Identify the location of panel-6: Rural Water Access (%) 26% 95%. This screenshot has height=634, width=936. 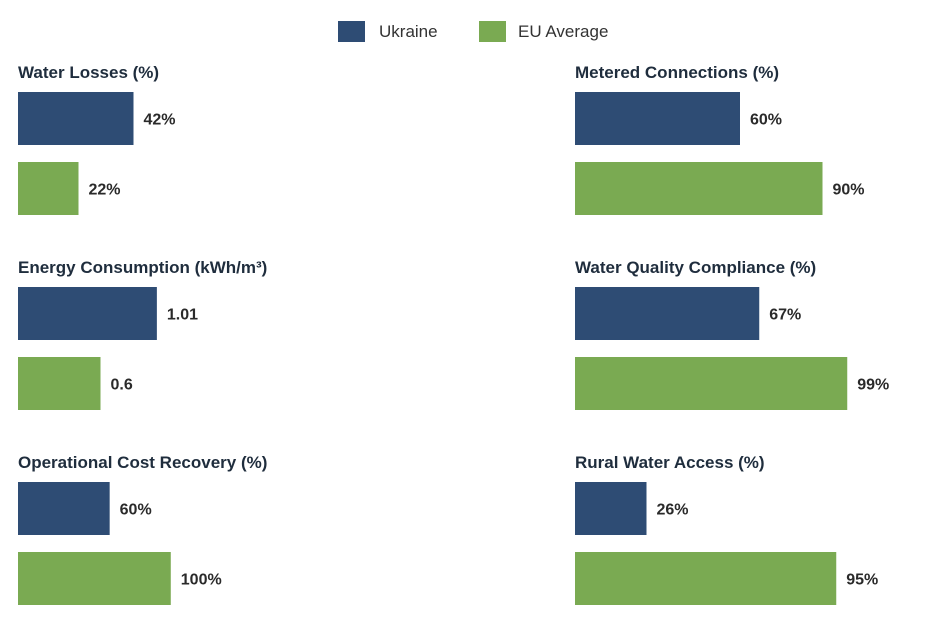
(726, 529).